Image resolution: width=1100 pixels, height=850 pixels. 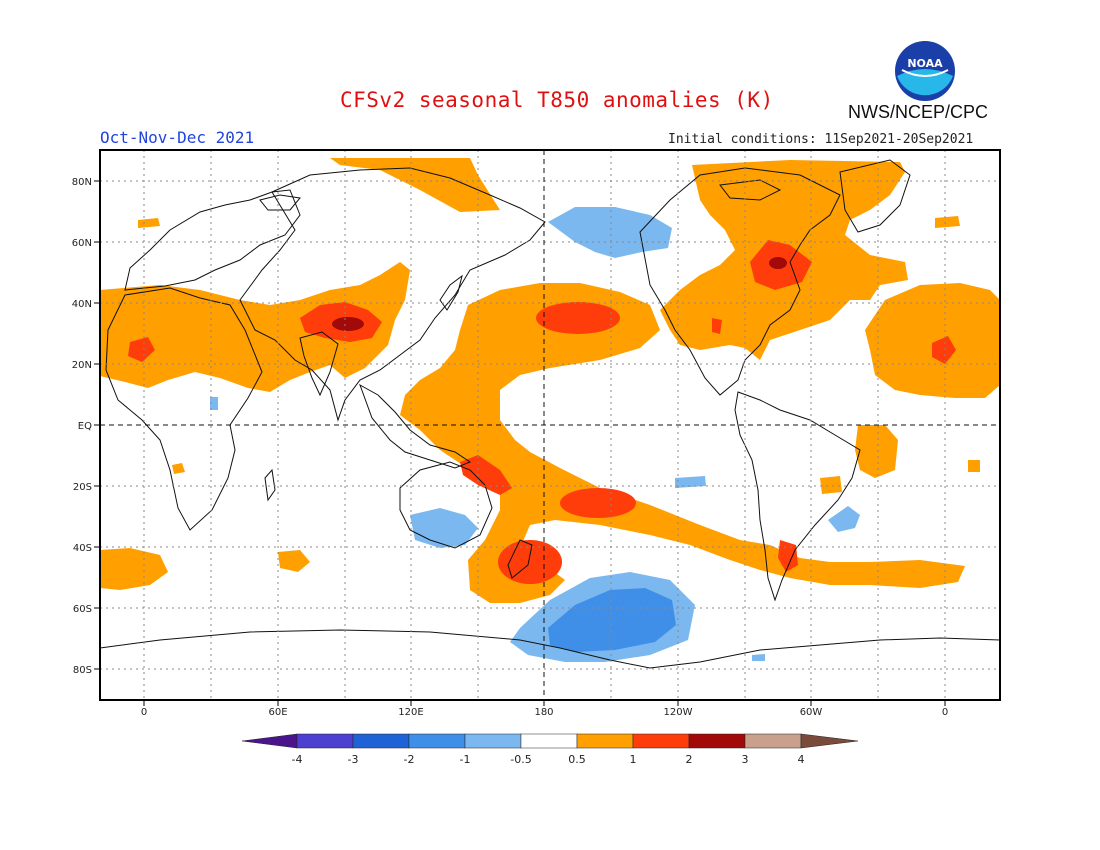 What do you see at coordinates (811, 712) in the screenshot?
I see `lon-label: 60W` at bounding box center [811, 712].